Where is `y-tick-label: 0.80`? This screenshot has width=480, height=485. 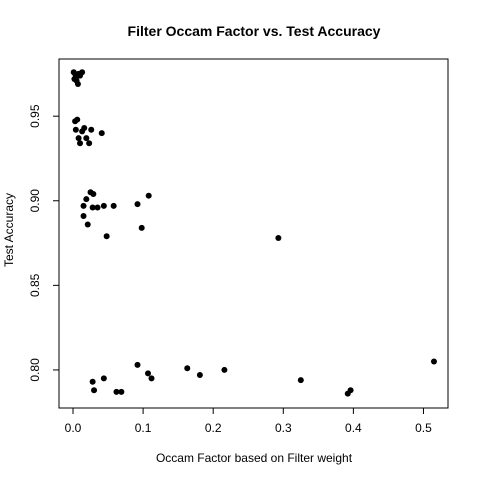 y-tick-label: 0.80 is located at coordinates (35, 370).